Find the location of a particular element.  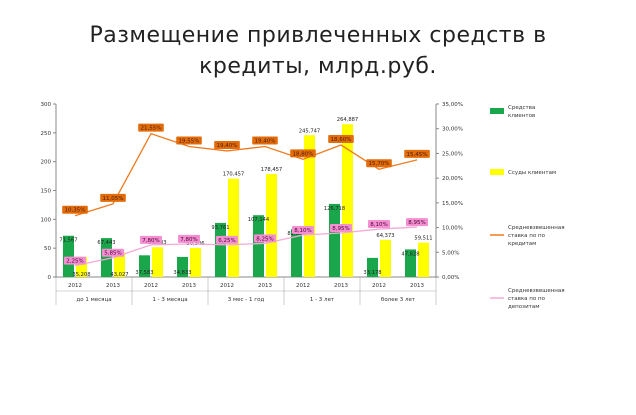

rate-label: 5,85% is located at coordinates (112, 254).